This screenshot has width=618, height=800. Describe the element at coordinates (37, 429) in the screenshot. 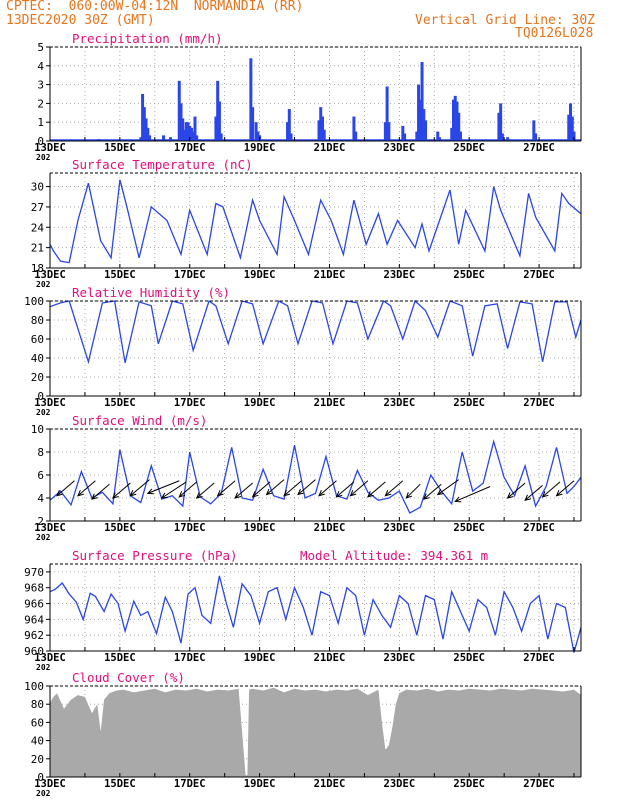

I see `y-tick-label: 10` at that location.